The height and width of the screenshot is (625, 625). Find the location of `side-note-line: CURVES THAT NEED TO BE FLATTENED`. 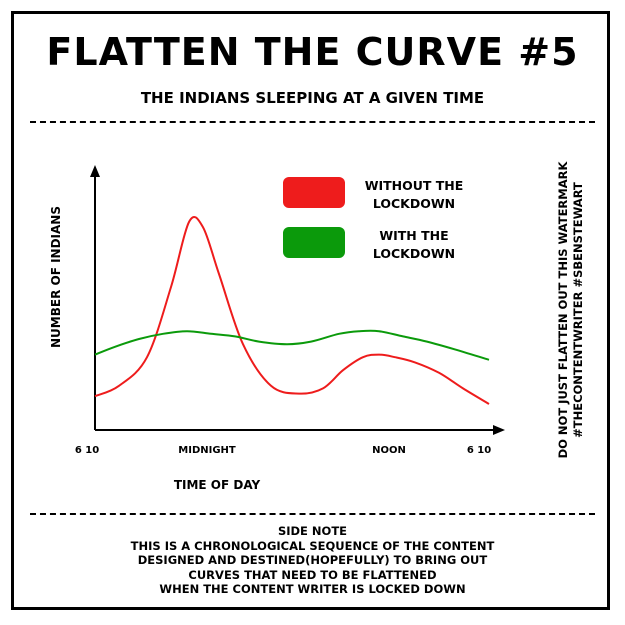

side-note-line: CURVES THAT NEED TO BE FLATTENED is located at coordinates (312, 574).